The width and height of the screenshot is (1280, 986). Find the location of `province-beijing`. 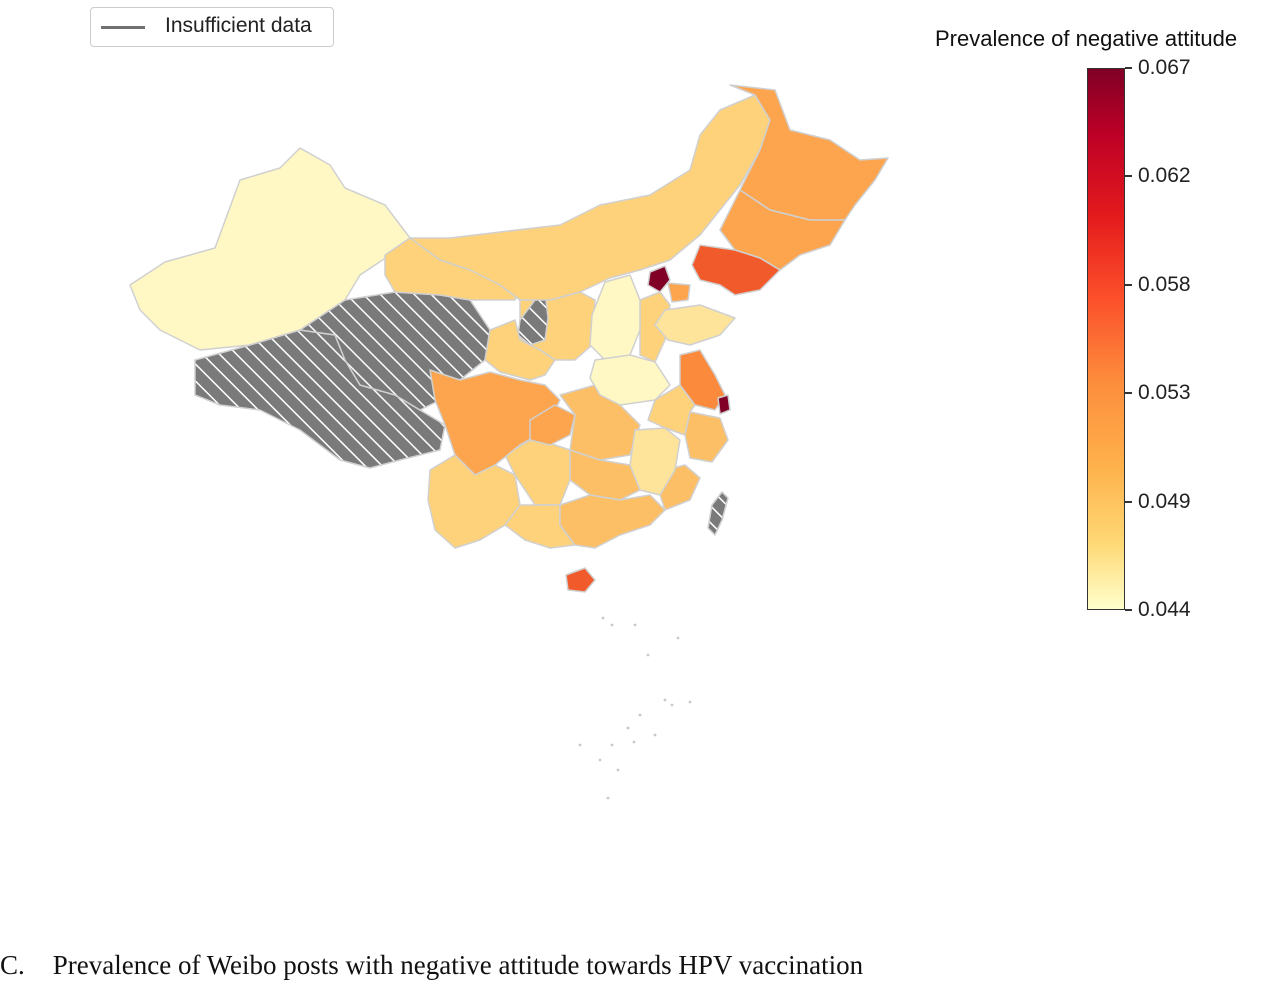

province-beijing is located at coordinates (659, 279).